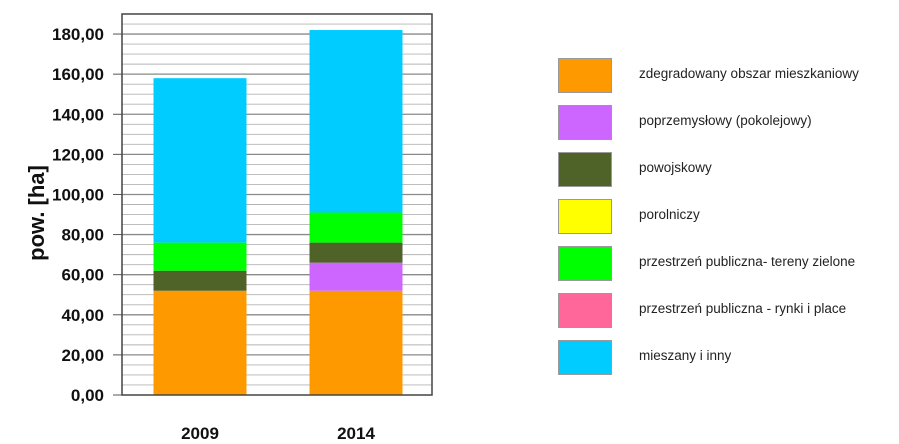 This screenshot has height=444, width=899. I want to click on legend-label: przestrzeń publiczna- tereny zielone, so click(747, 261).